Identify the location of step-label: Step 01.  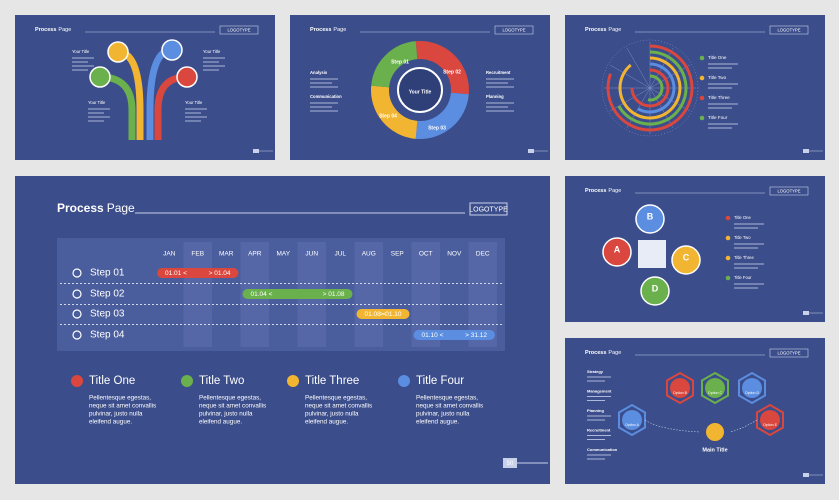
(107, 273).